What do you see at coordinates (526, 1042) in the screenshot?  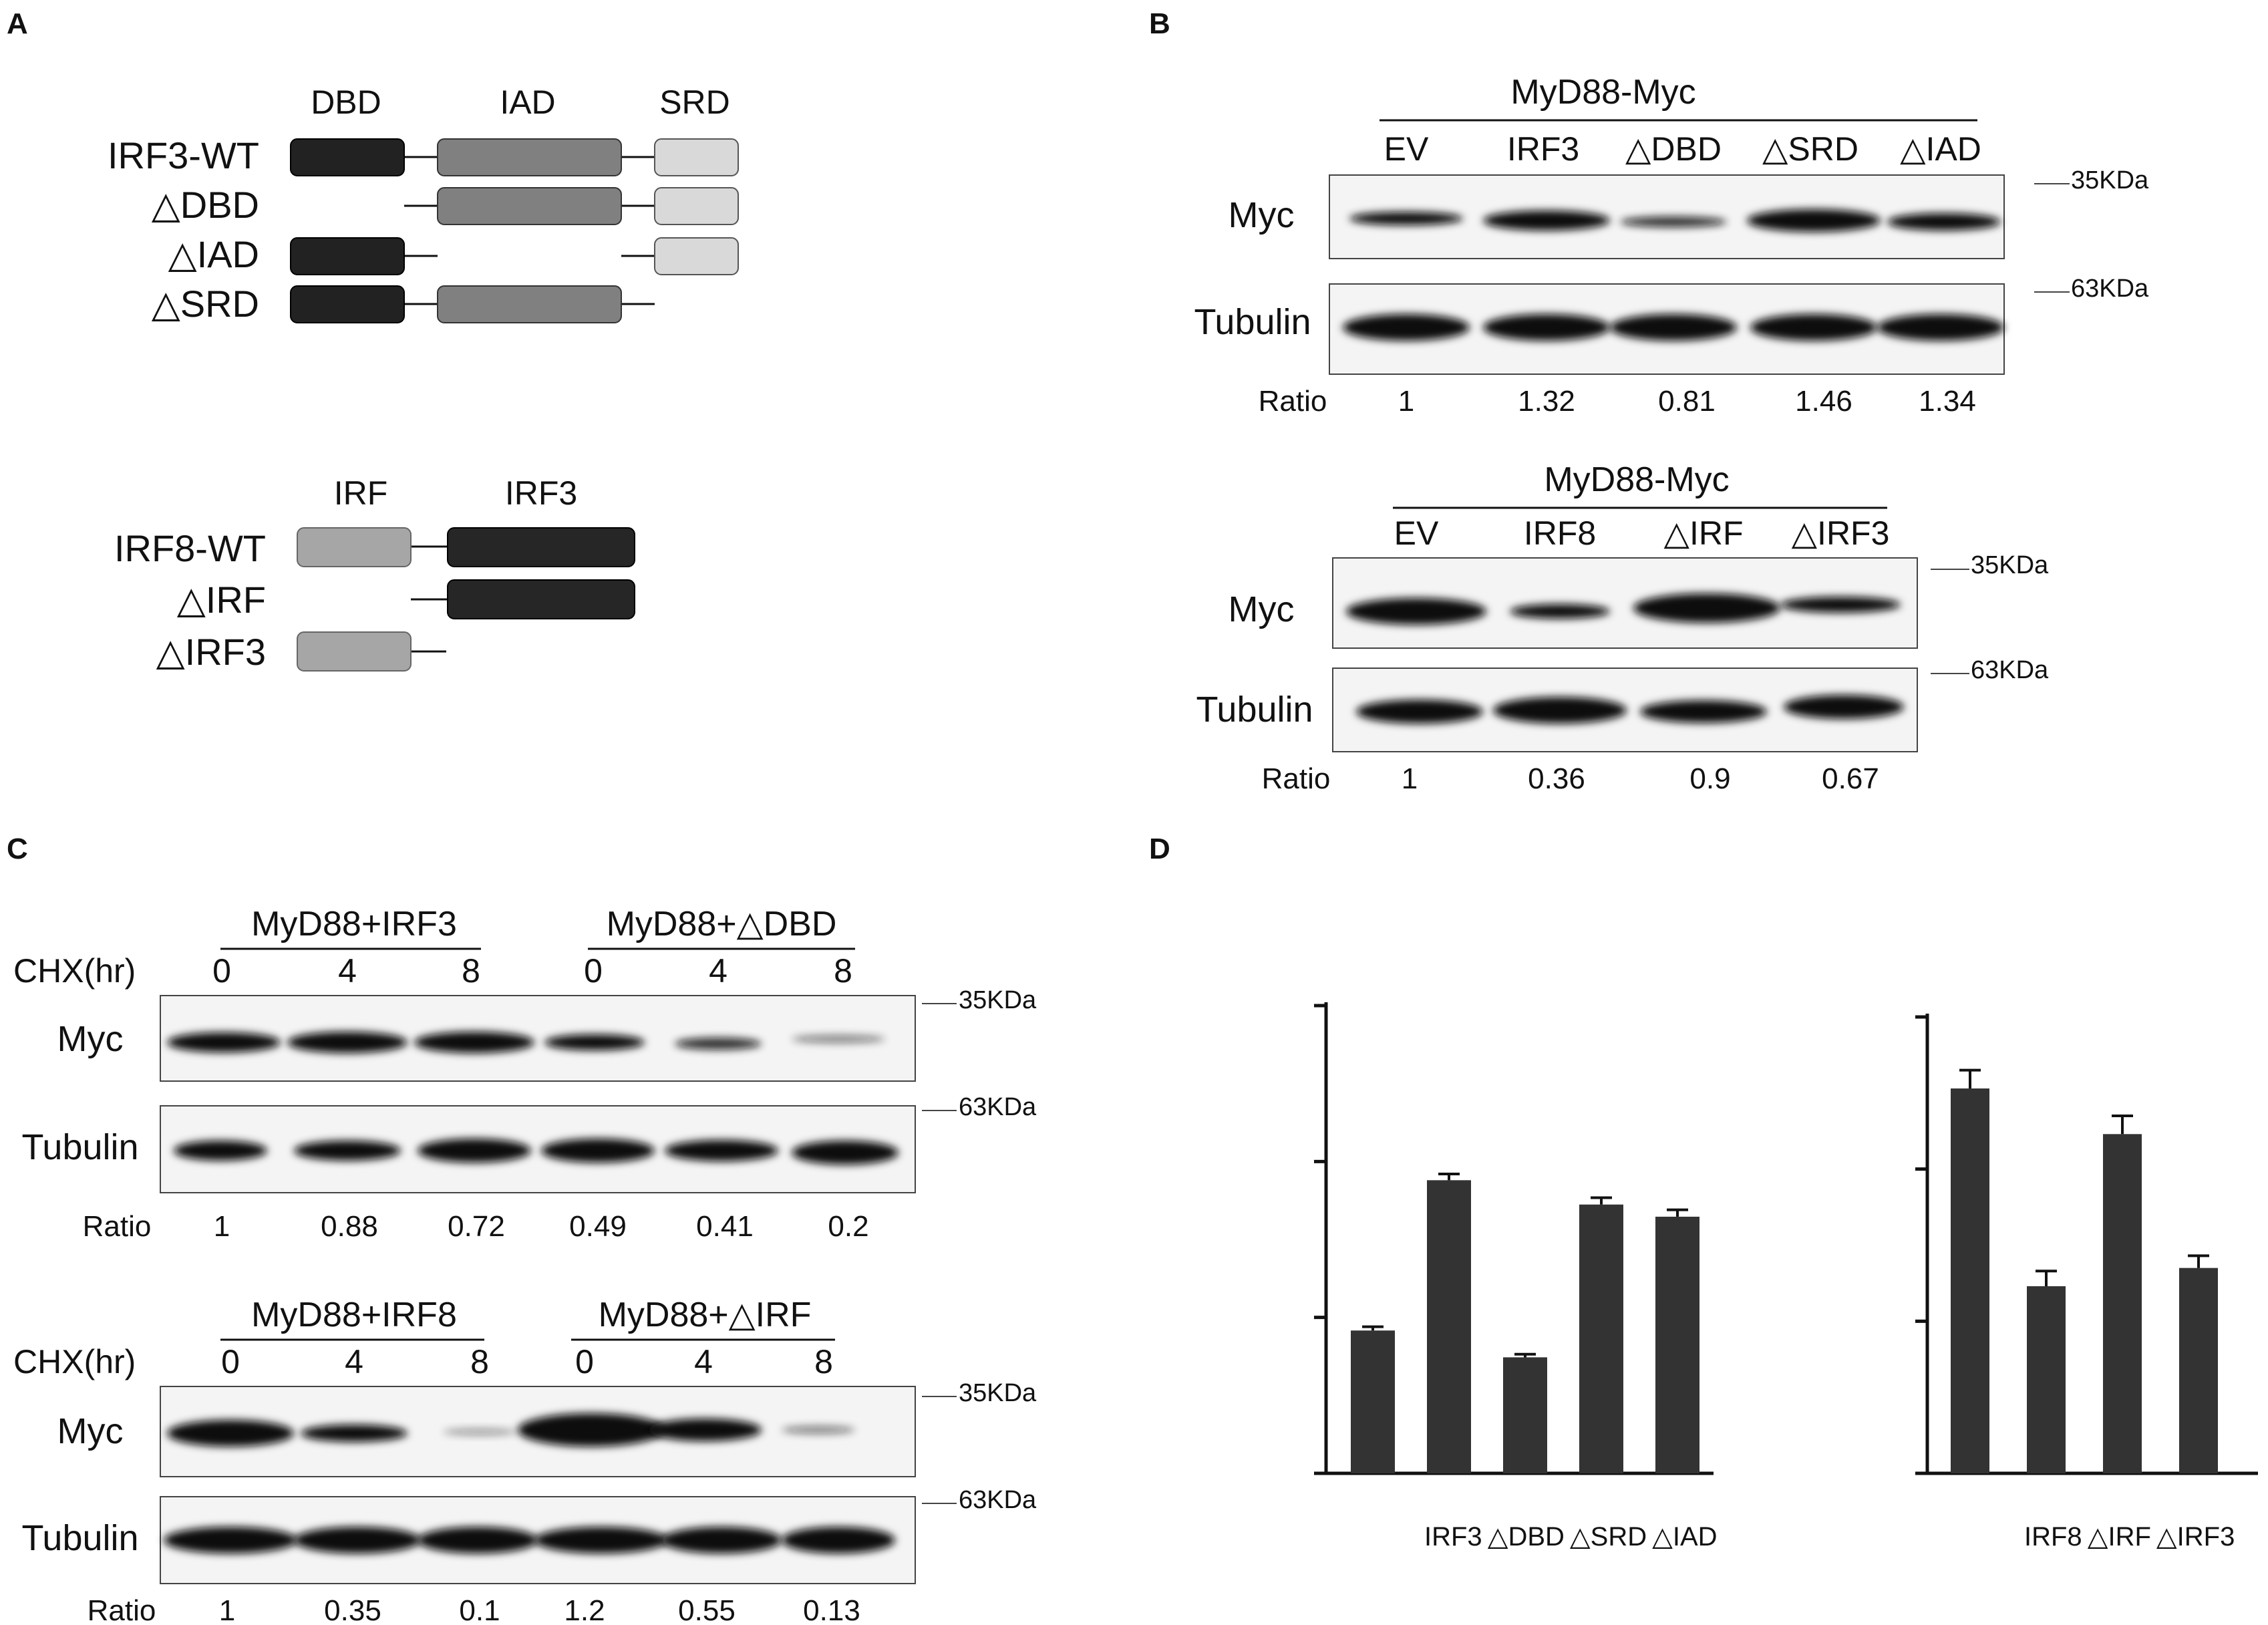 I see `c1-myc-bands` at bounding box center [526, 1042].